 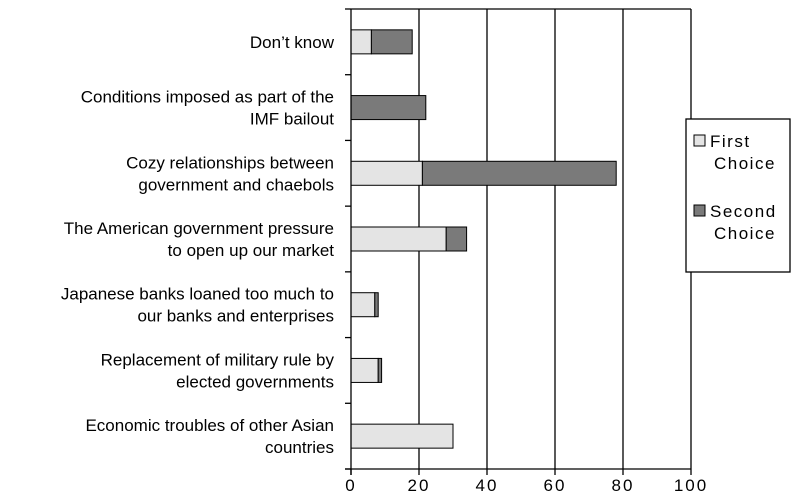 I want to click on x-tick-label-0: 0, so click(x=350, y=483).